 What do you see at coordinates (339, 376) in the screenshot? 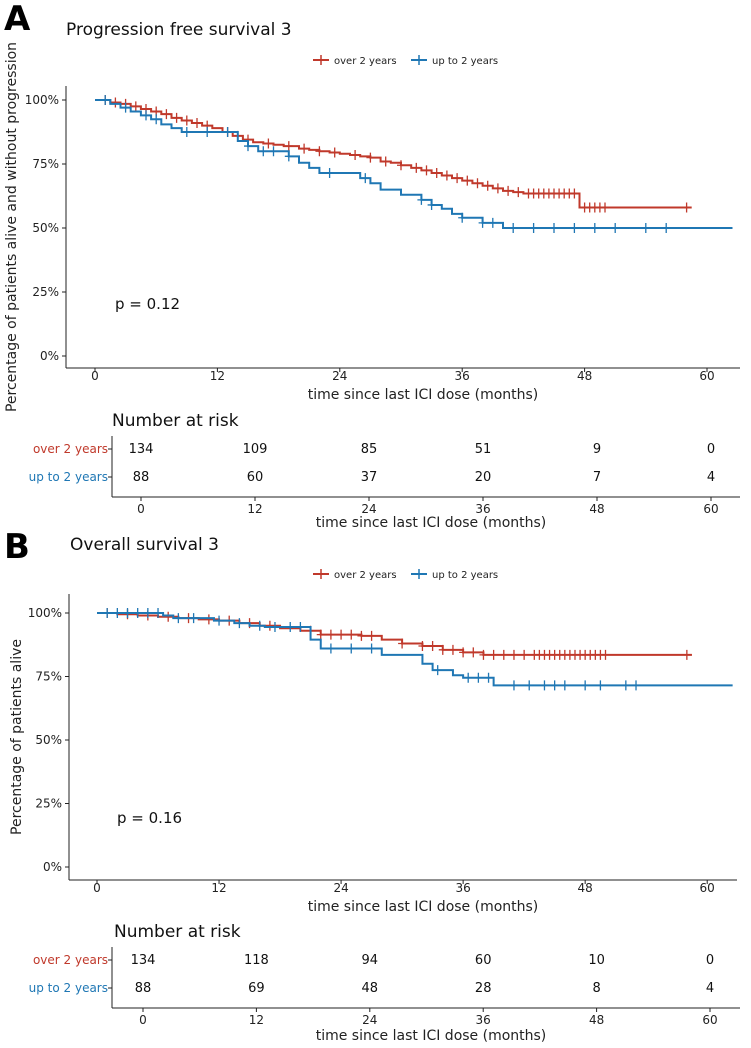
I see `x-tick-label: 24` at bounding box center [339, 376].